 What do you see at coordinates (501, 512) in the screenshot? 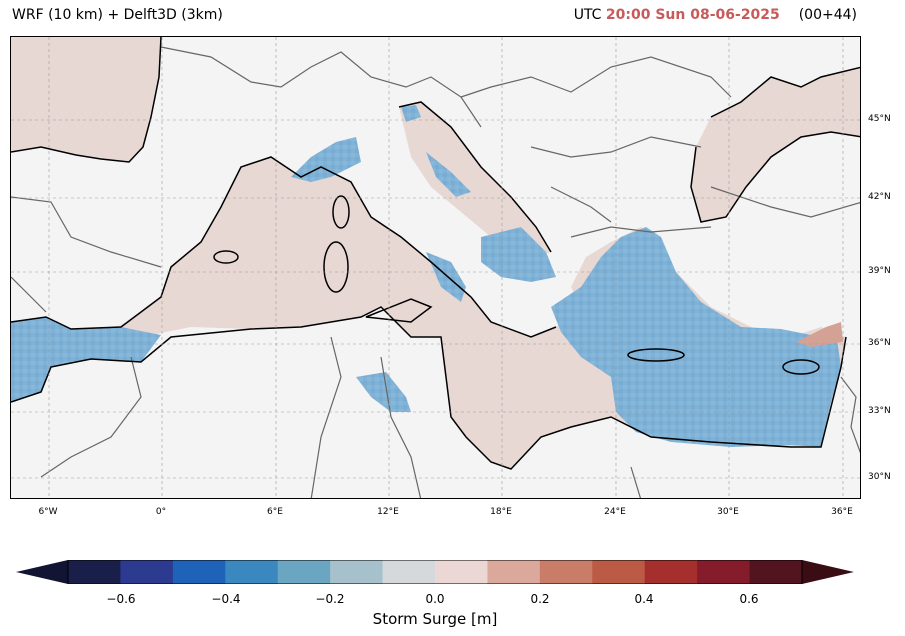
I see `lon-label-18e: 18°E` at bounding box center [501, 512].